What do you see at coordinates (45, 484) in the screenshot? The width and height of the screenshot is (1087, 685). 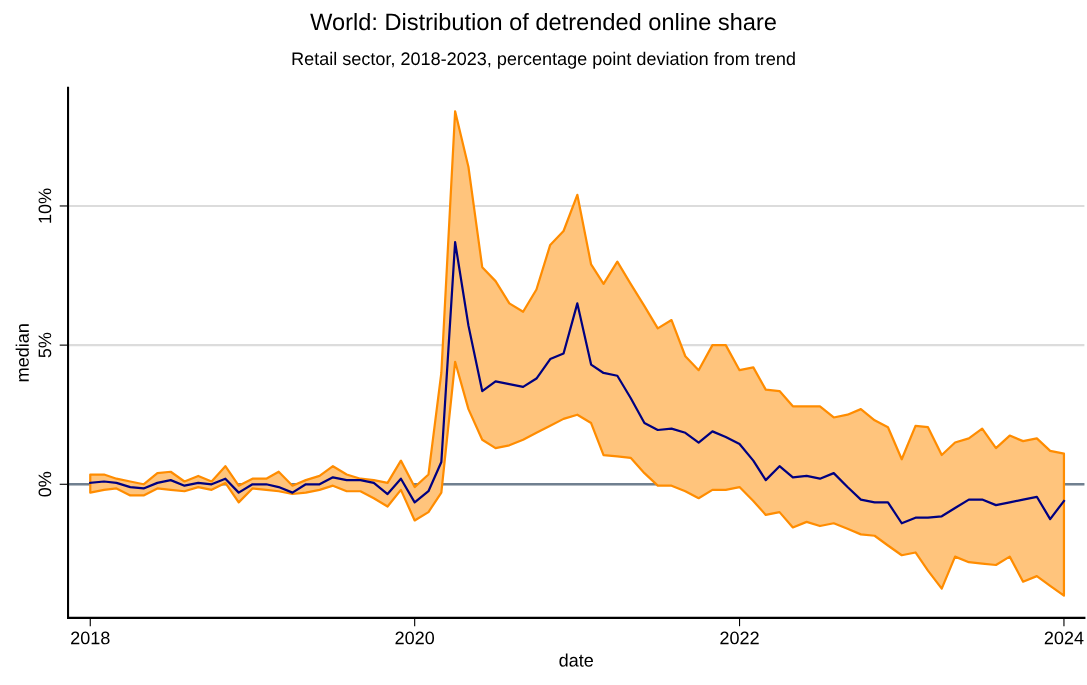 I see `y-tick-label: 0%` at bounding box center [45, 484].